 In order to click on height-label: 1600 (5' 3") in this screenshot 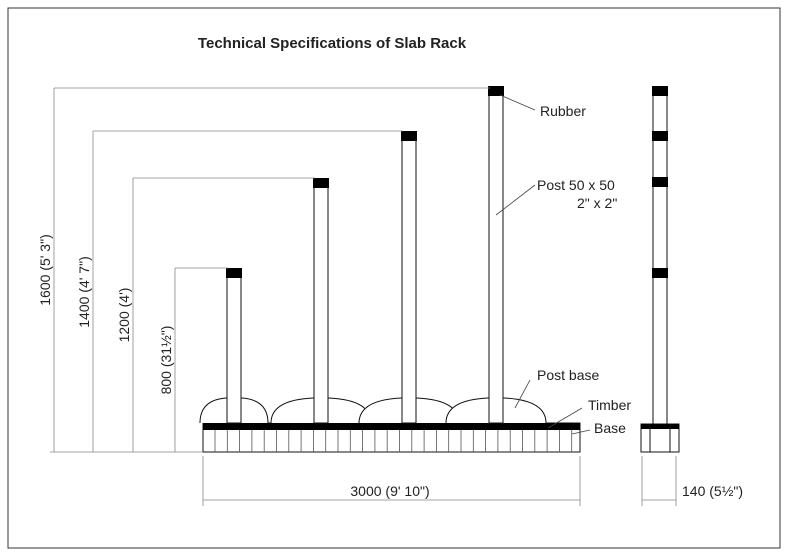, I will do `click(45, 269)`.